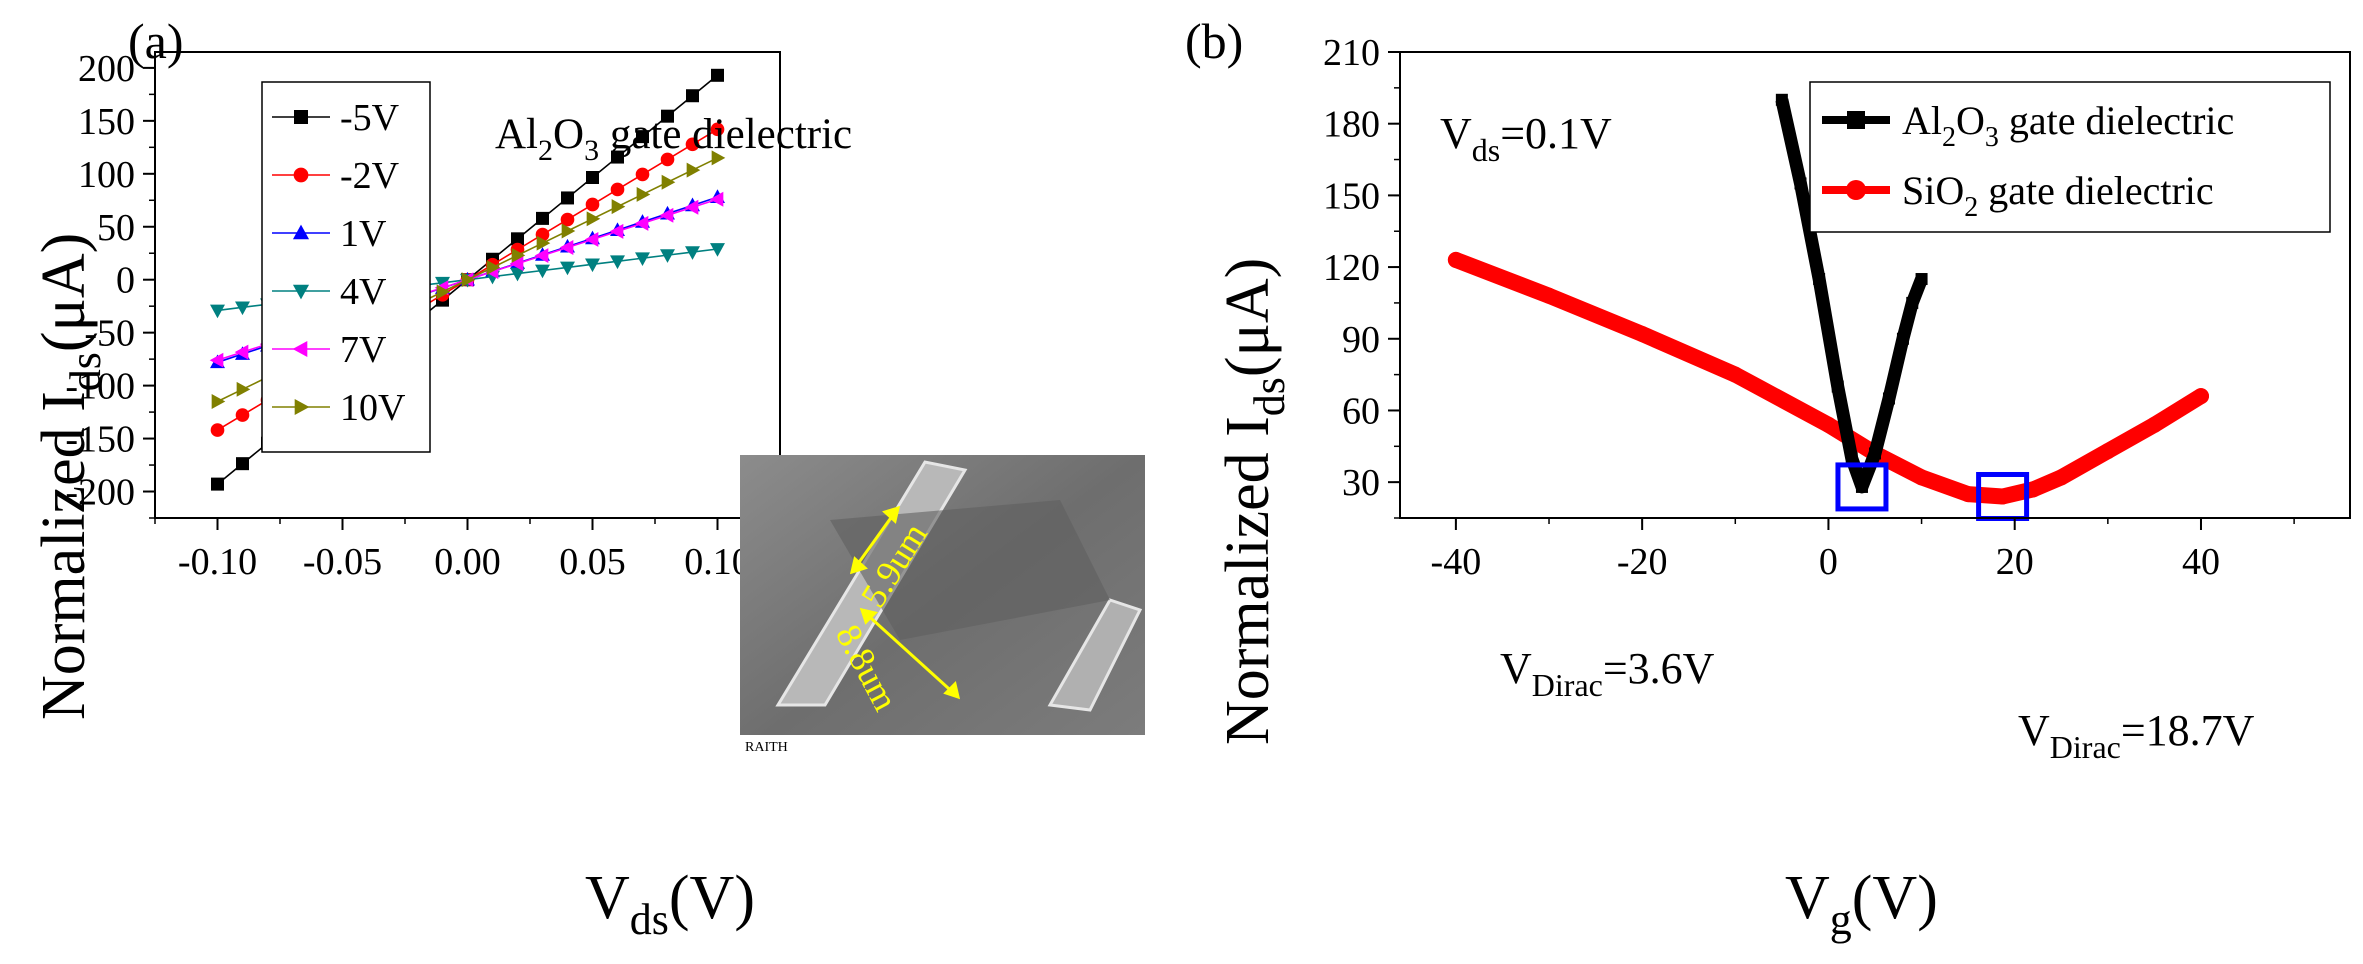  I want to click on y-tick-label: 180, so click(1351, 125).